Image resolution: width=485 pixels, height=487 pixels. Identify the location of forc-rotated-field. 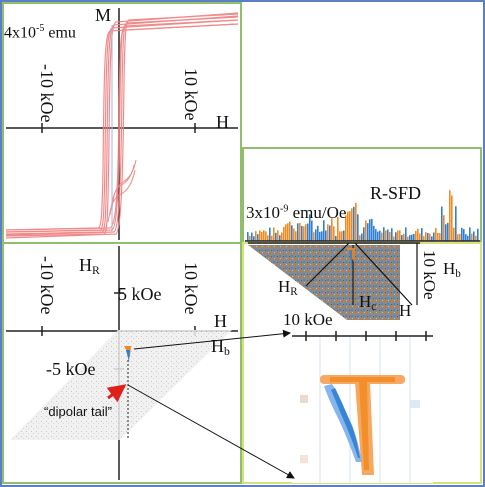
(324, 282).